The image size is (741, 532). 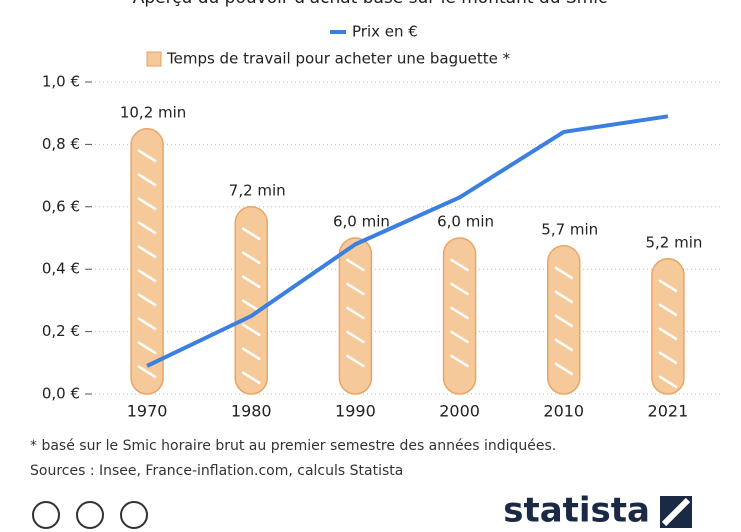 I want to click on x-tick-label: 2021, so click(x=668, y=411).